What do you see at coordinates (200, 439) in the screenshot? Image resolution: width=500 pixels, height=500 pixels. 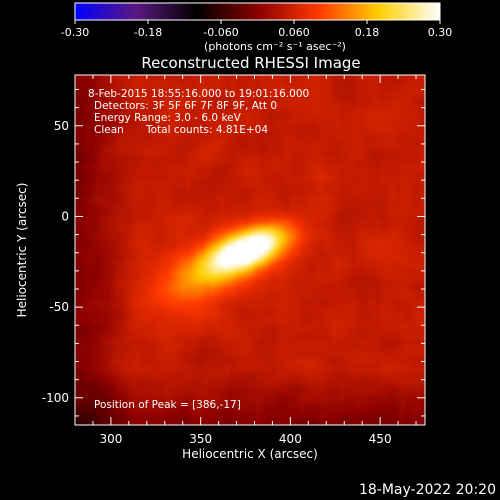 I see `x-tick-label: 350` at bounding box center [200, 439].